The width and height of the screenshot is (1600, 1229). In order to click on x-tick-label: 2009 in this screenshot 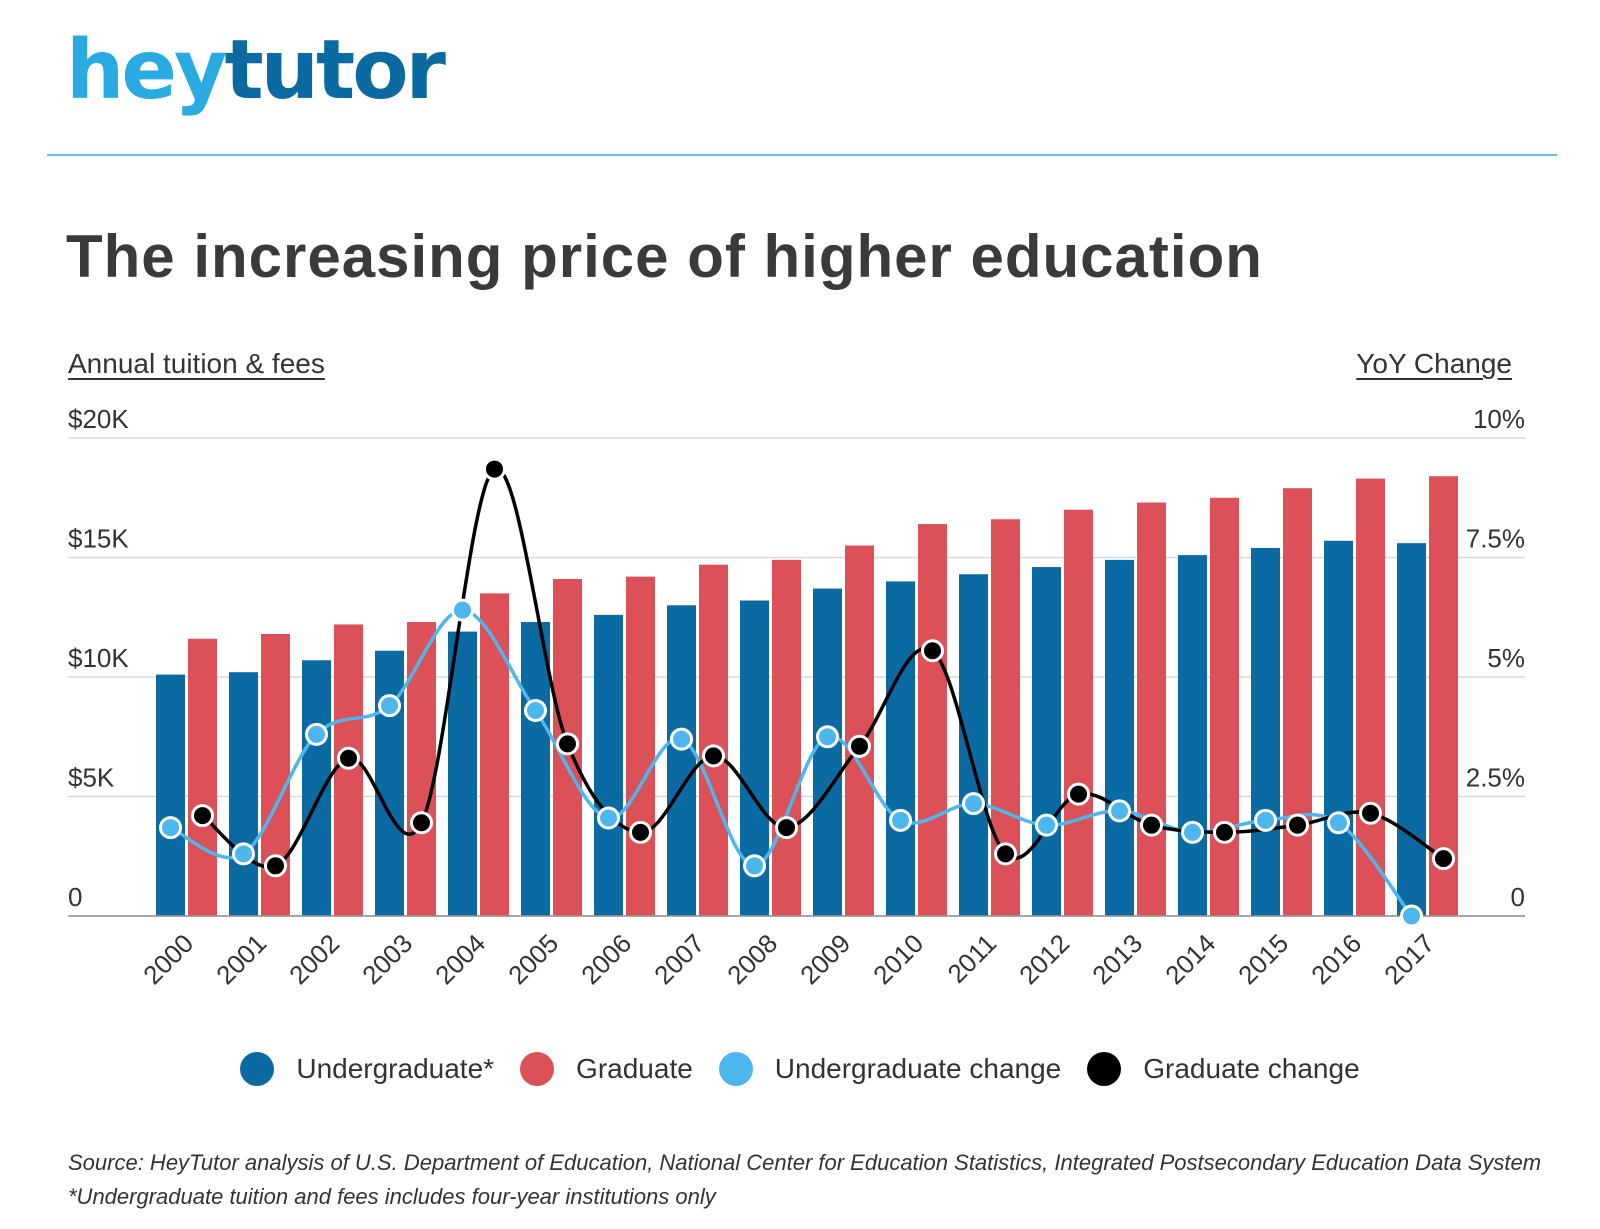, I will do `click(825, 959)`.